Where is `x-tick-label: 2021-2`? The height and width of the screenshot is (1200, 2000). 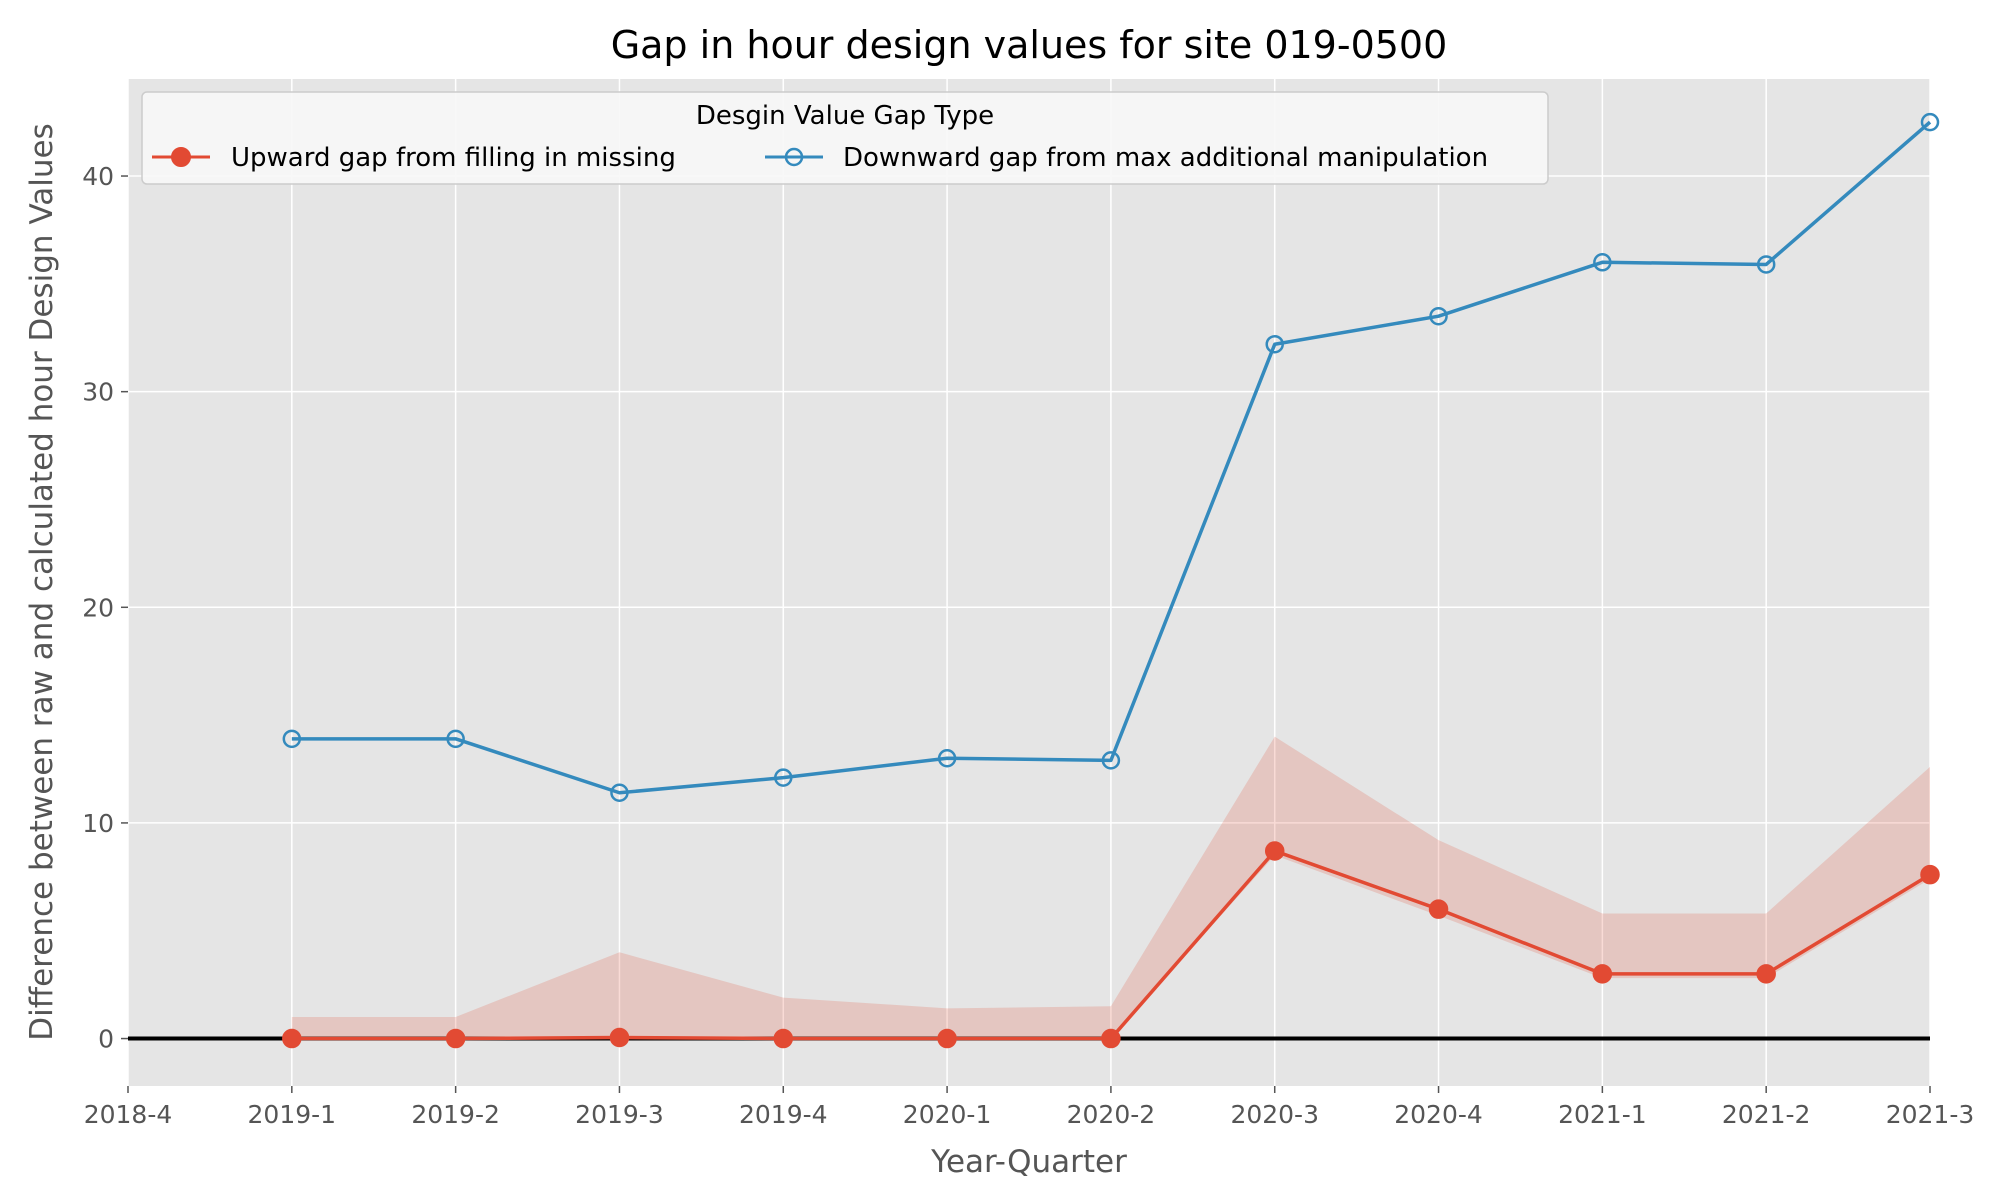 x-tick-label: 2021-2 is located at coordinates (1766, 1114).